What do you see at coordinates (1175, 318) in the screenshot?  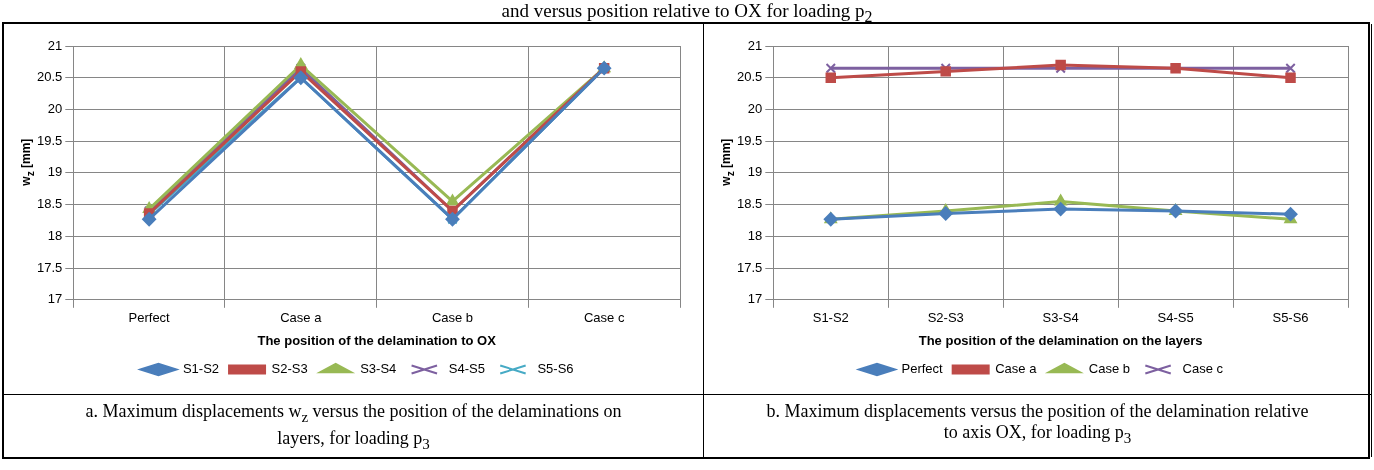 I see `x-tick-label: S4-S5` at bounding box center [1175, 318].